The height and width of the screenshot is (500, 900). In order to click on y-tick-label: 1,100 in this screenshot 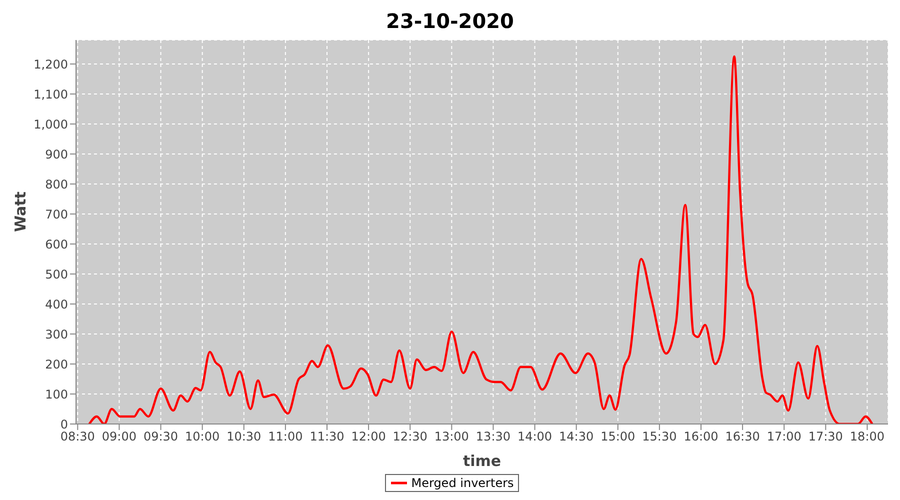, I will do `click(51, 94)`.